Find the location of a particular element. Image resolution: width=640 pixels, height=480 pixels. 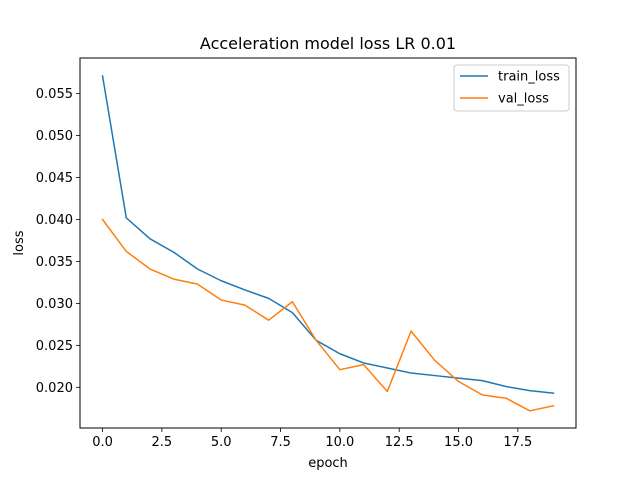

y-tick-label: 0.040 is located at coordinates (54, 220).